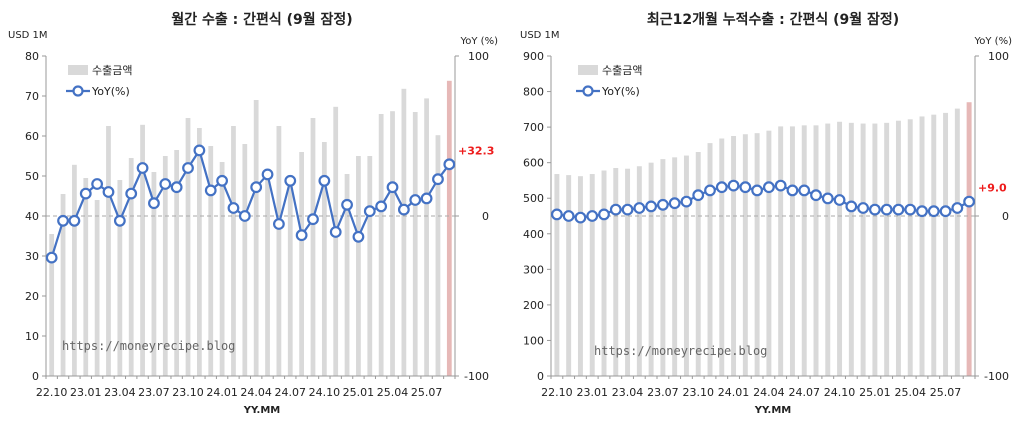 Image resolution: width=1024 pixels, height=435 pixels. Describe the element at coordinates (325, 392) in the screenshot. I see `x-tick-label: 24.10` at that location.